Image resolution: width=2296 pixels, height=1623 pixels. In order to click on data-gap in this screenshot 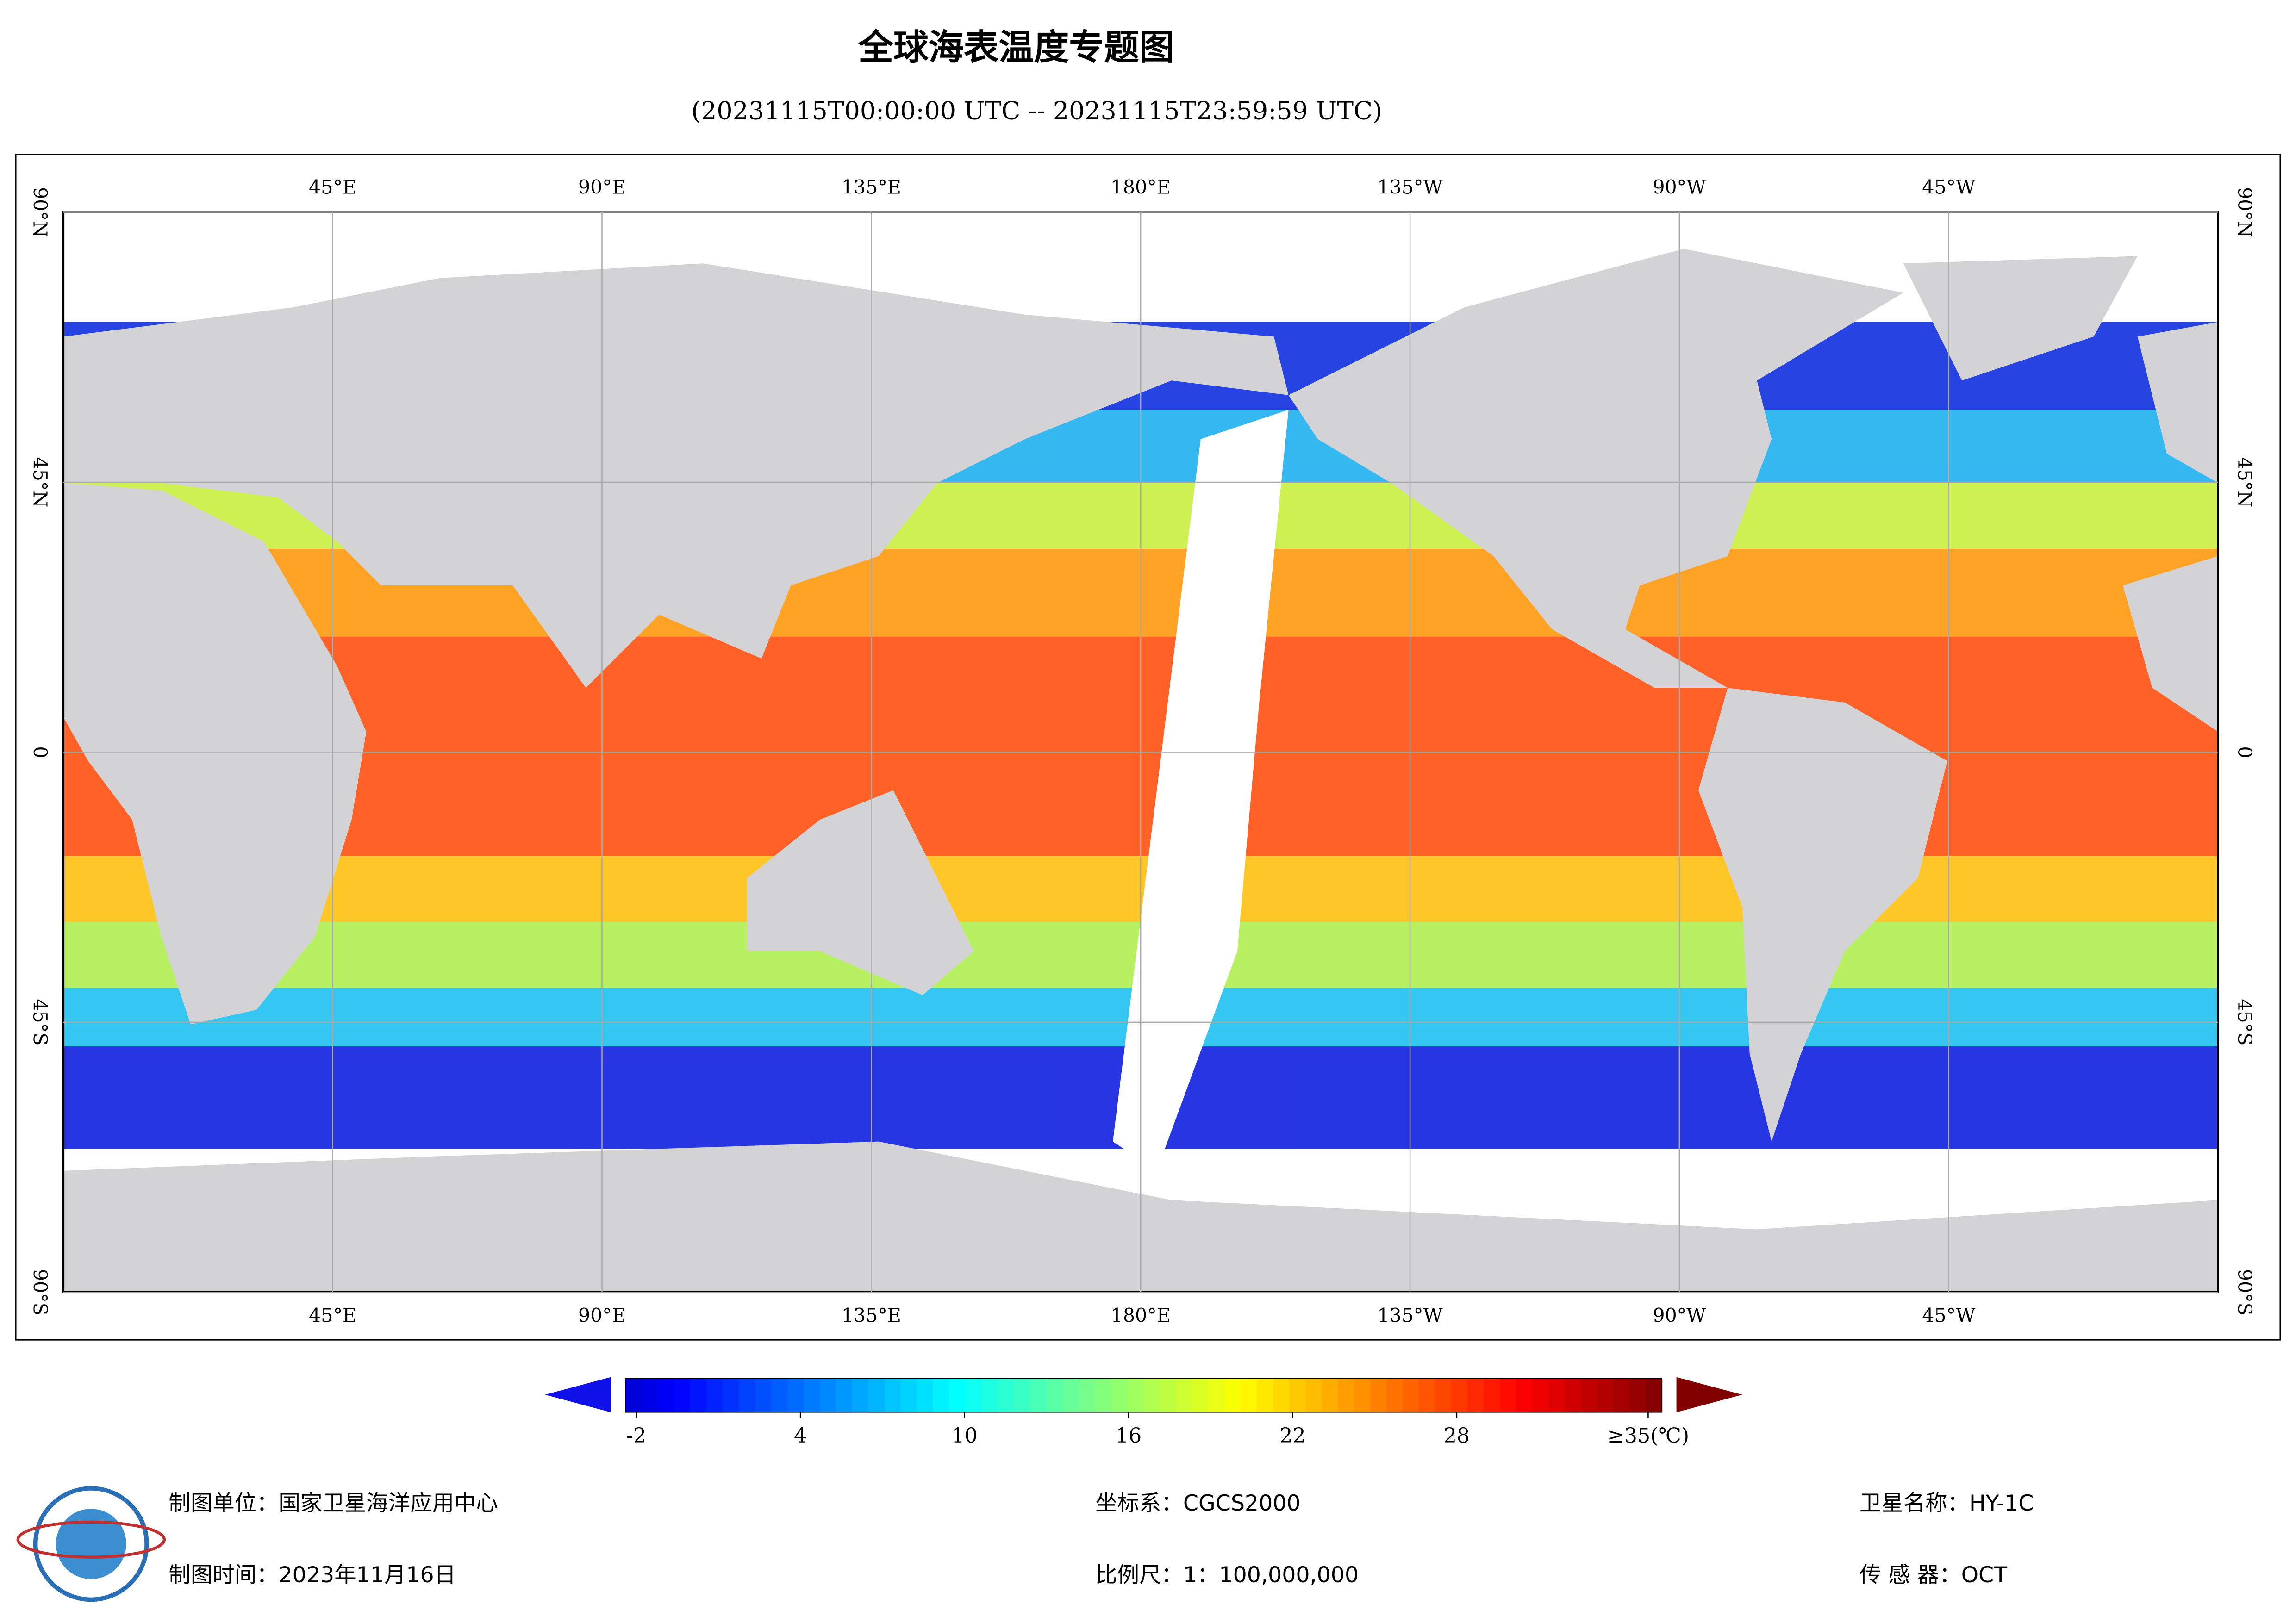, I will do `click(1201, 790)`.